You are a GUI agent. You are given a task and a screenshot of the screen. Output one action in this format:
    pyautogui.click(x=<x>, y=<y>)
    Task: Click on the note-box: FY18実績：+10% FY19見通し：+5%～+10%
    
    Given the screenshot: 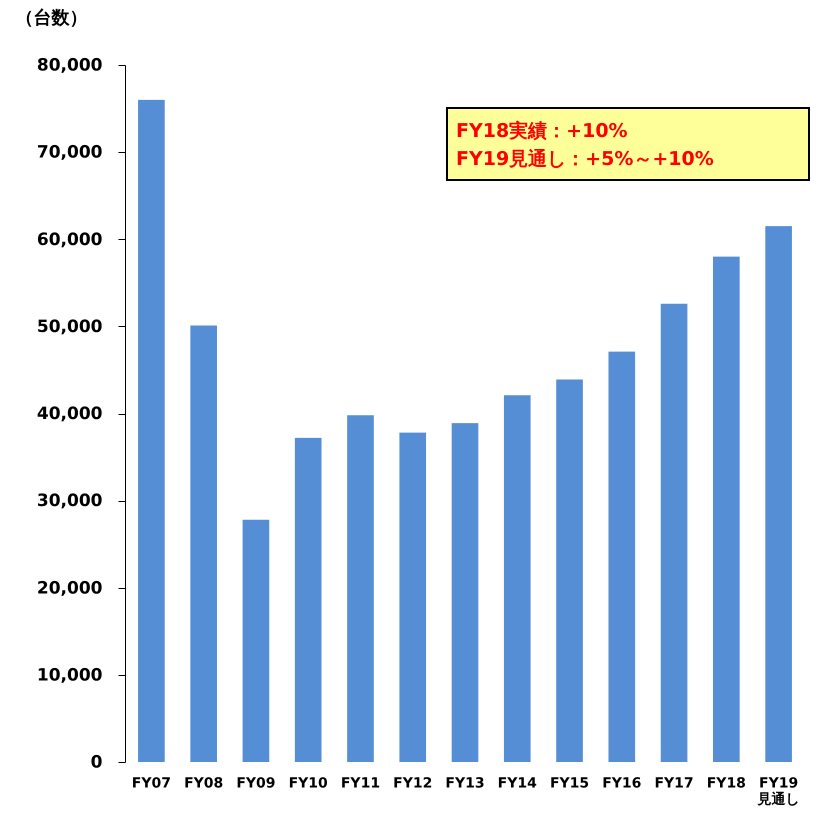 What is the action you would take?
    pyautogui.click(x=628, y=144)
    